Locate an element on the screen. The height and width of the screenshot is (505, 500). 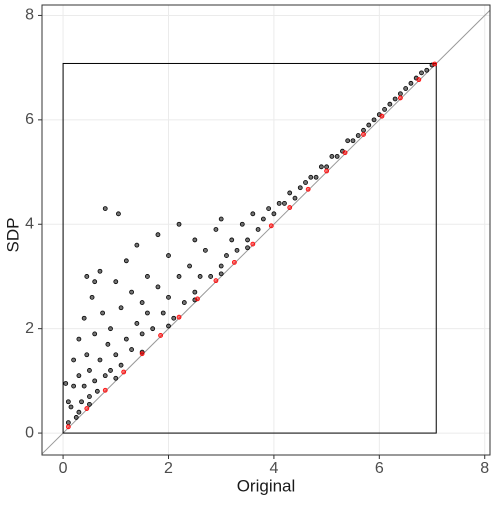
x-tick-label: 0 is located at coordinates (63, 468).